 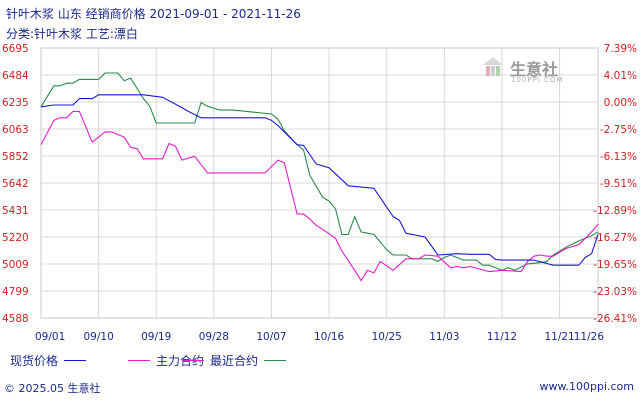 What do you see at coordinates (502, 337) in the screenshot?
I see `x-tick-label: 11/12` at bounding box center [502, 337].